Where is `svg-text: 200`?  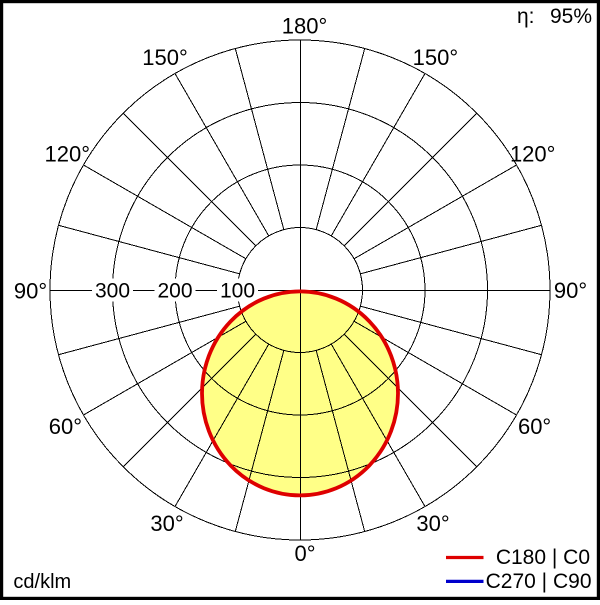 svg-text: 200 is located at coordinates (174, 291).